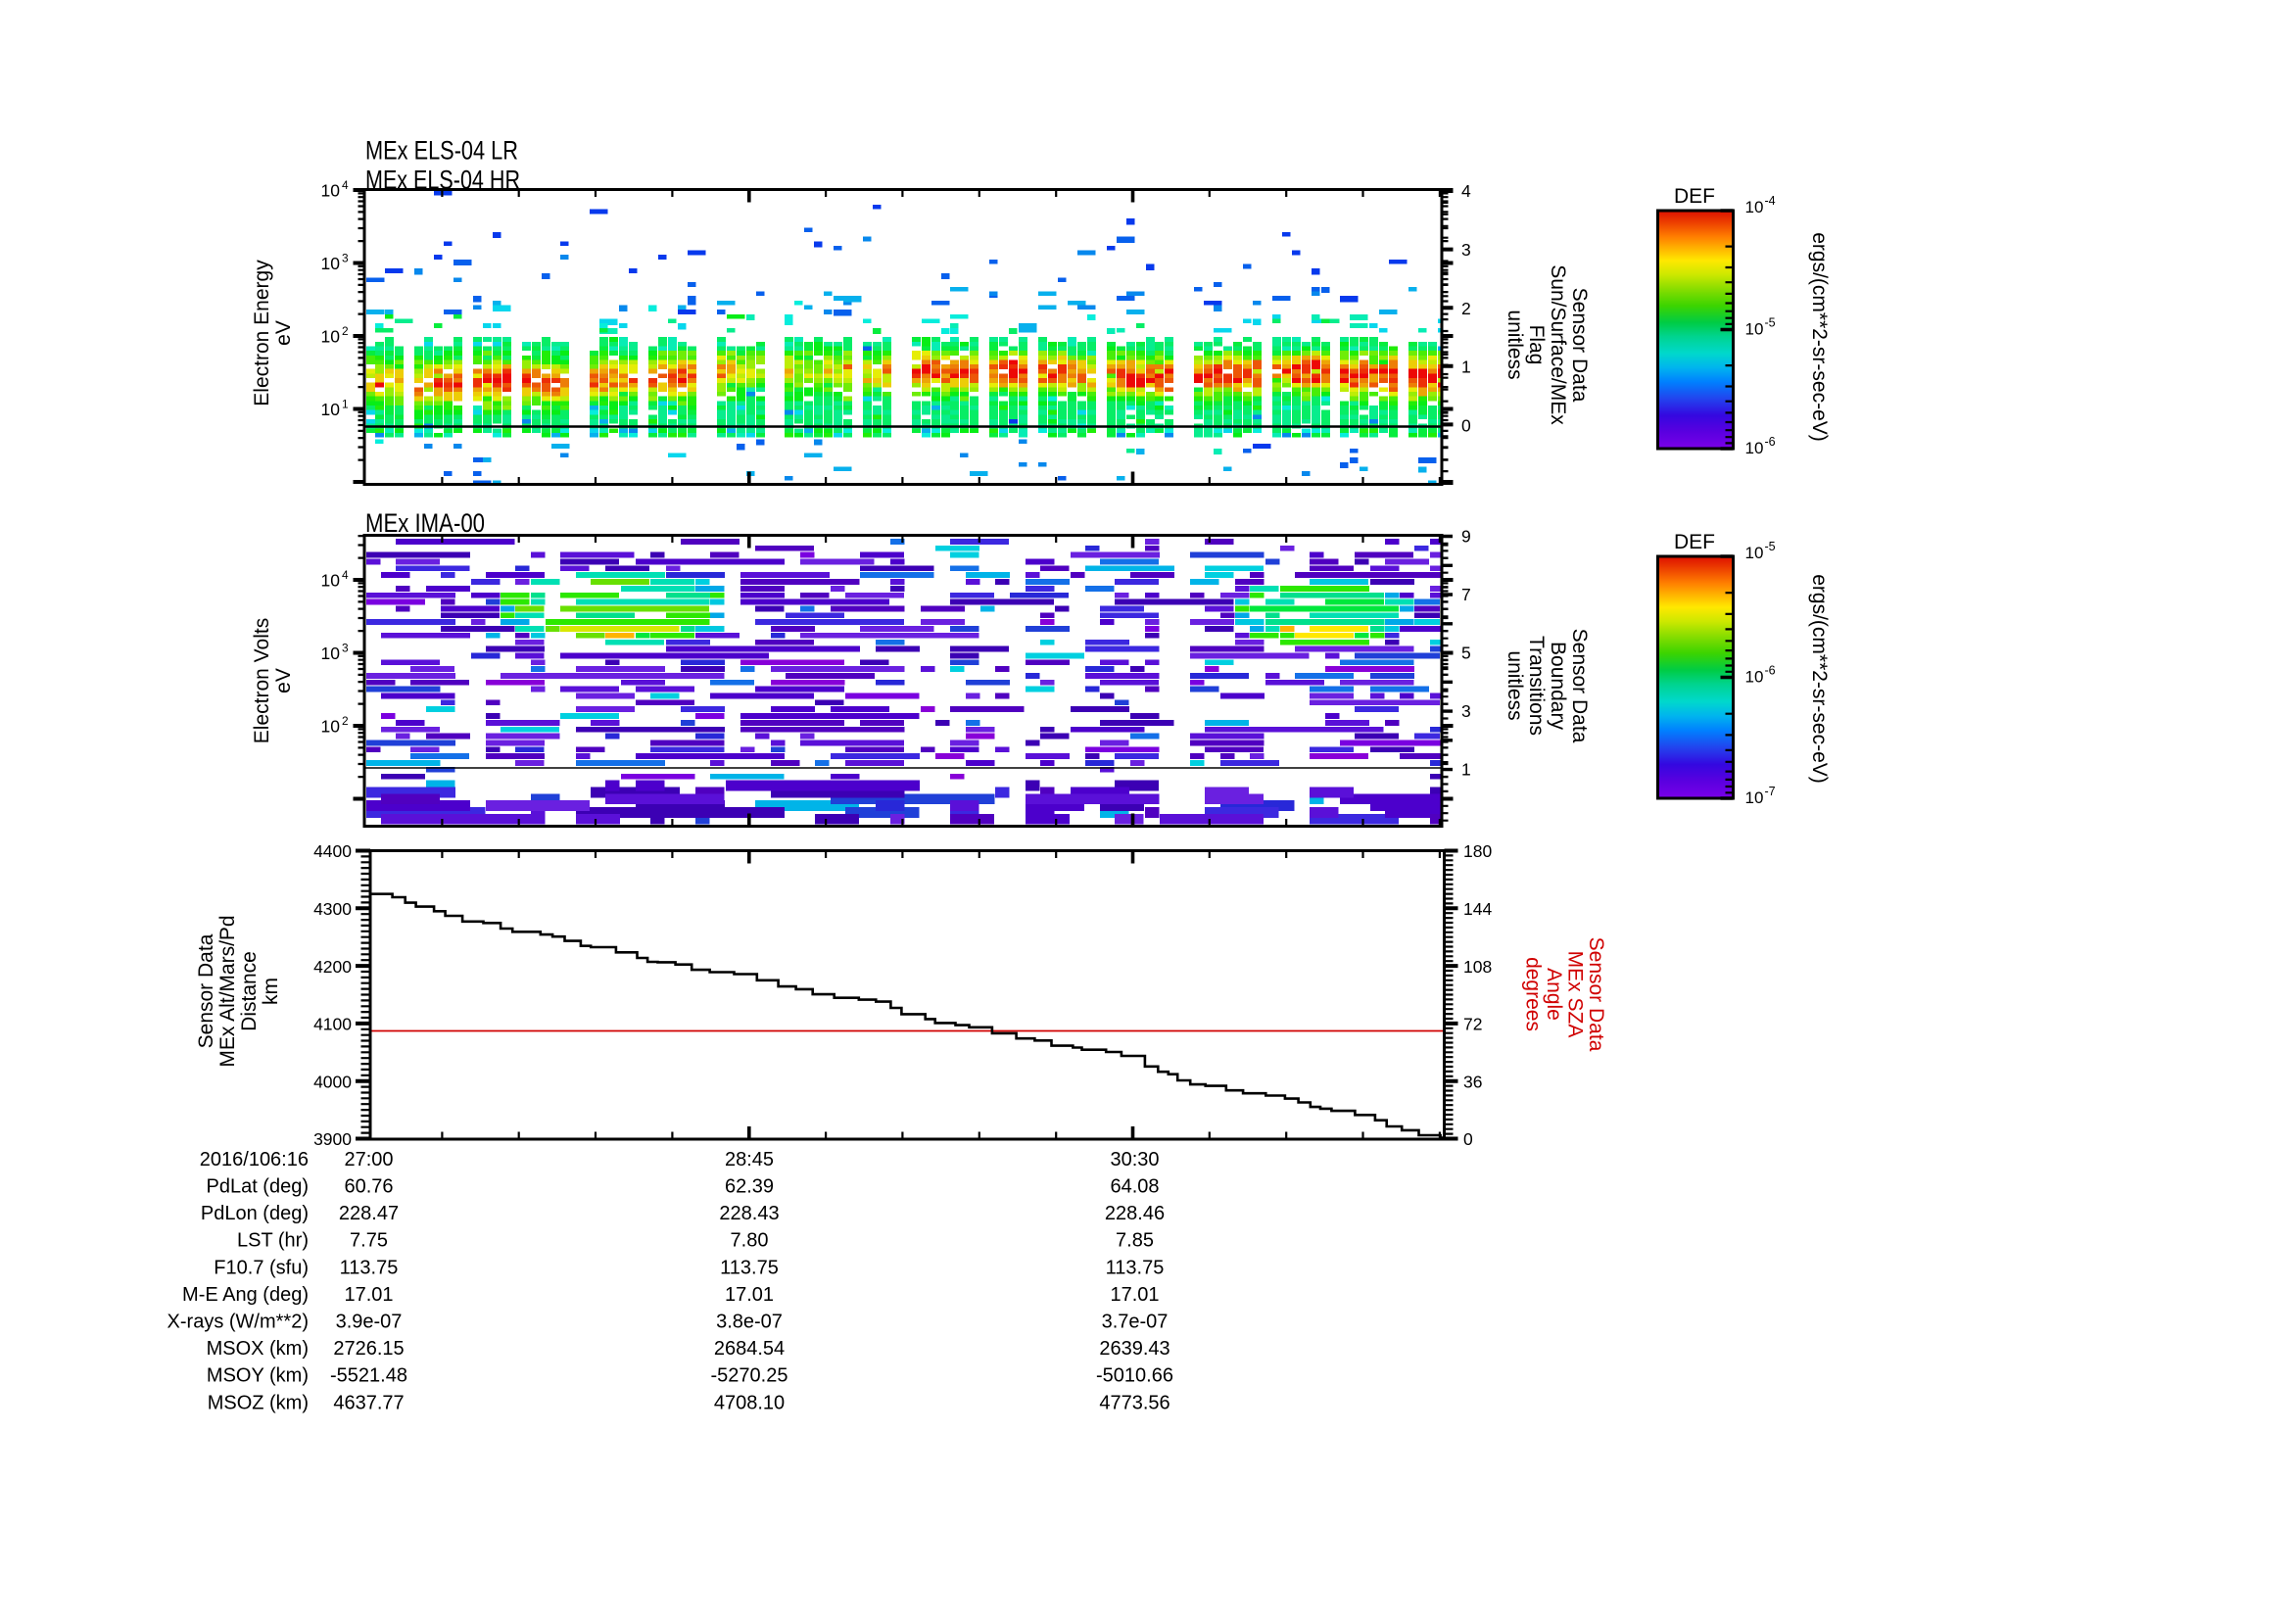 The height and width of the screenshot is (1624, 2291). What do you see at coordinates (283, 680) in the screenshot?
I see `svg-text: eV` at bounding box center [283, 680].